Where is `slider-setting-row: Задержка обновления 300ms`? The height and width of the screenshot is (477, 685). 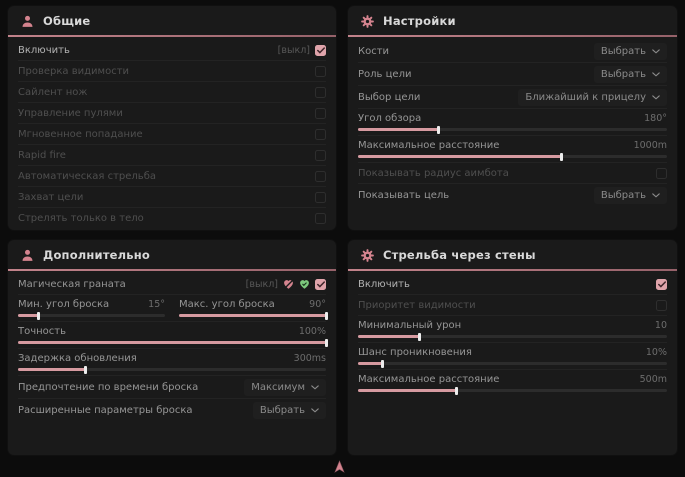
slider-setting-row: Задержка обновления 300ms is located at coordinates (172, 362).